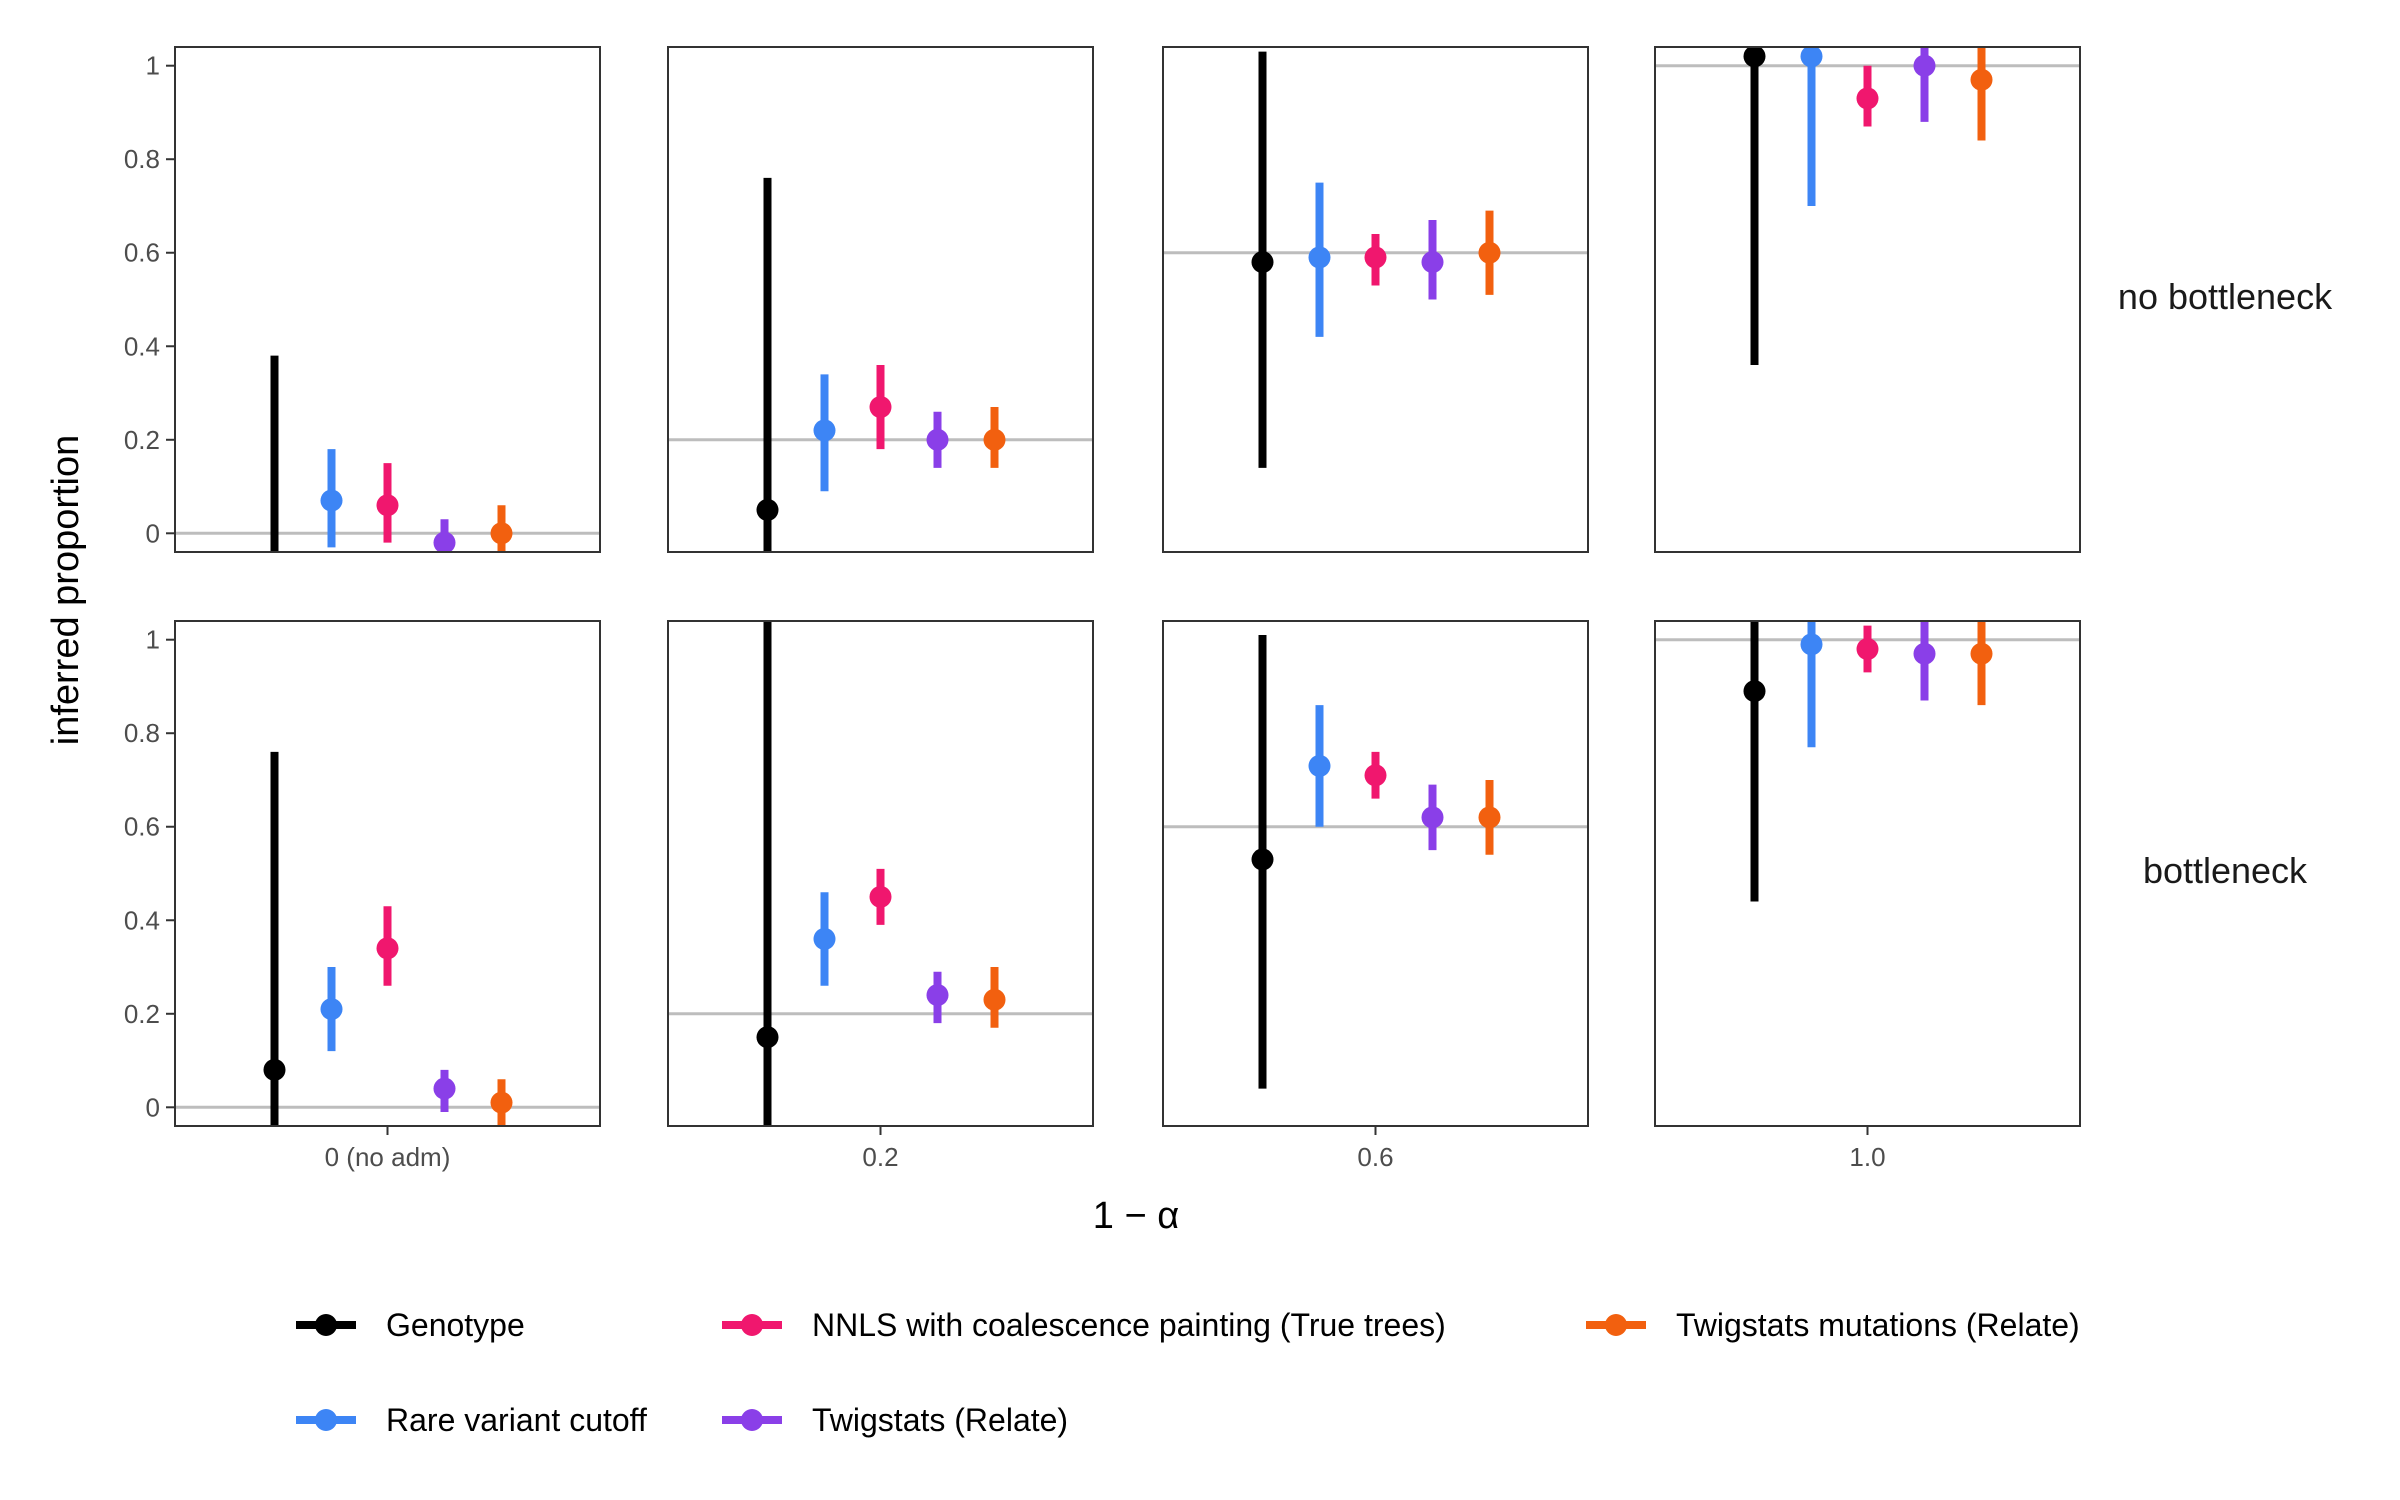  I want to click on legend-item: Twigstats (Relate), so click(895, 1420).